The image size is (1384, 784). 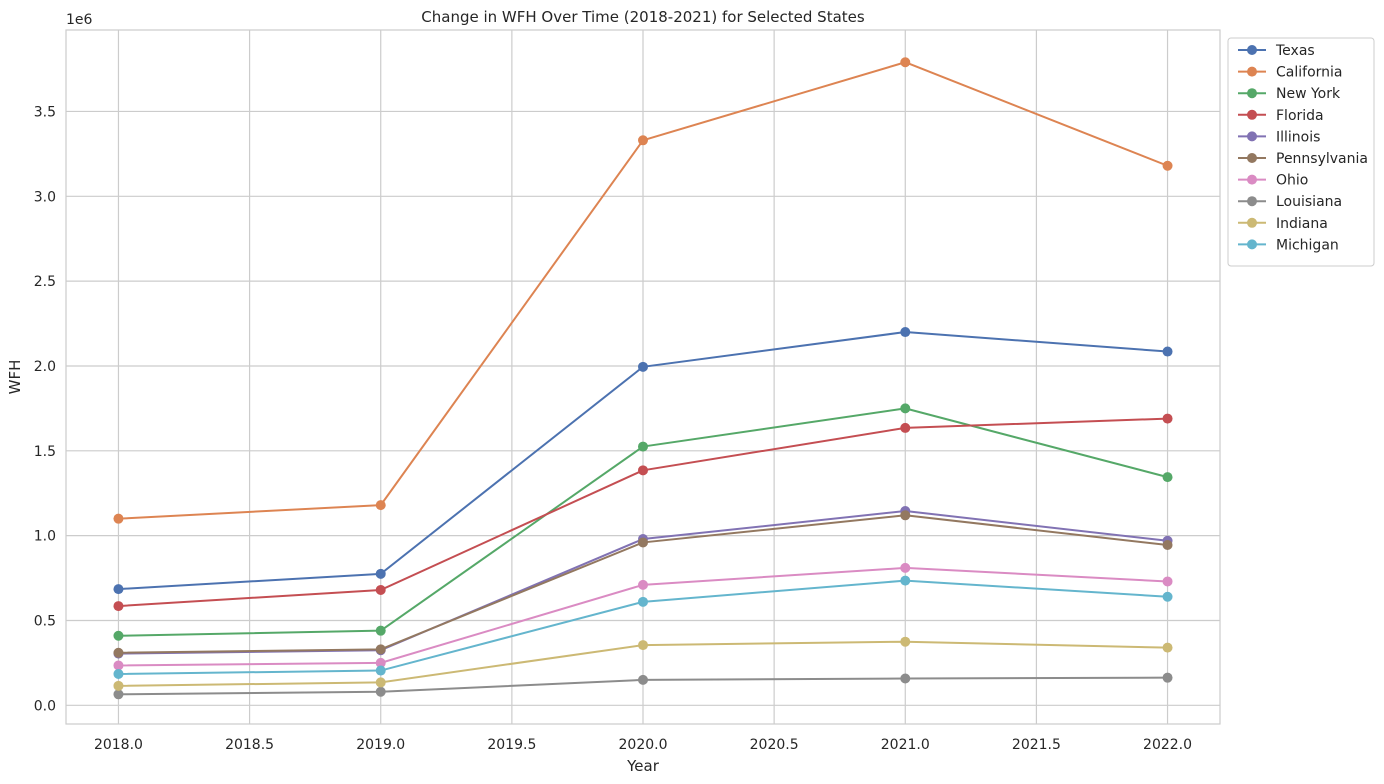 What do you see at coordinates (1273, 181) in the screenshot?
I see `legend-item: Ohio` at bounding box center [1273, 181].